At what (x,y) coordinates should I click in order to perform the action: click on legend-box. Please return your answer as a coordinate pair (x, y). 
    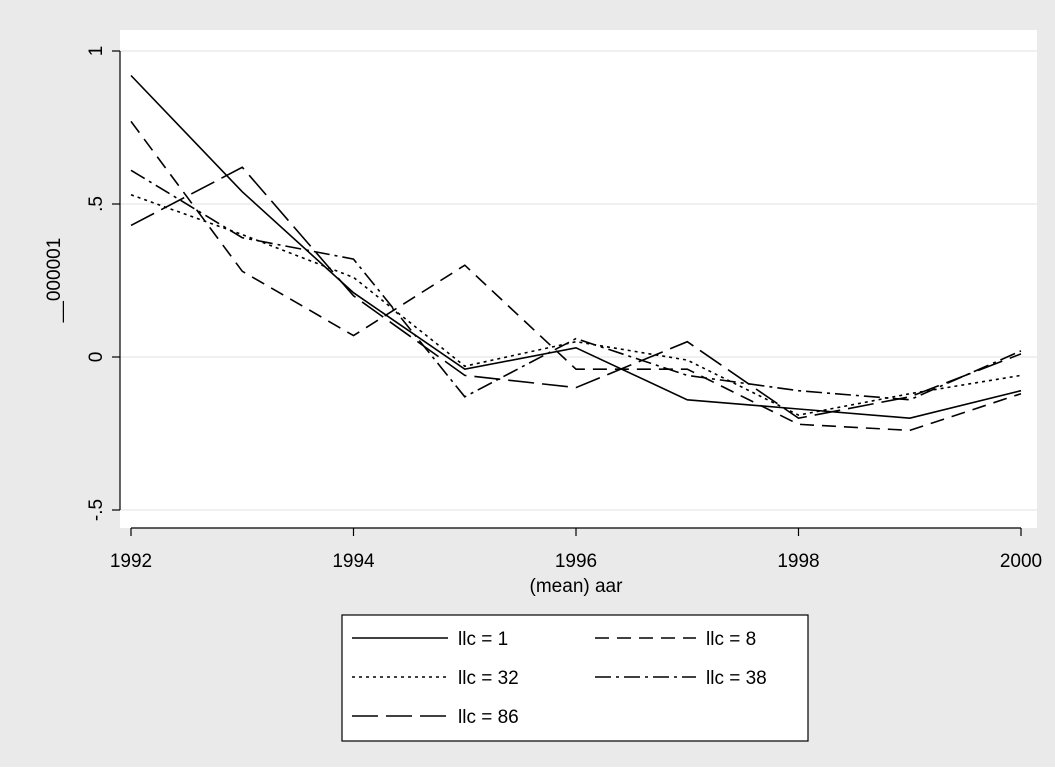
    Looking at the image, I should click on (575, 678).